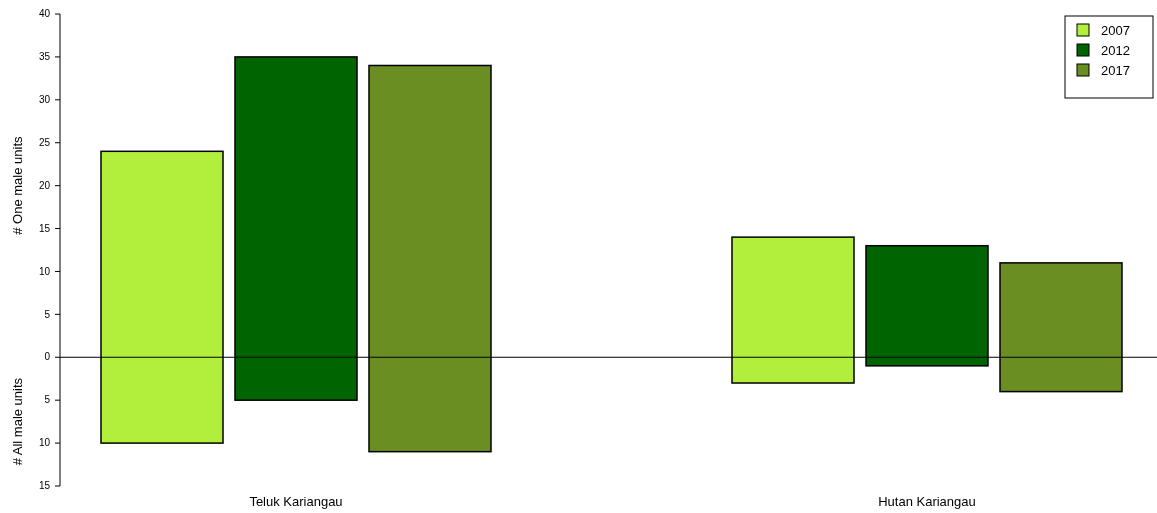 Image resolution: width=1157 pixels, height=513 pixels. Describe the element at coordinates (296, 501) in the screenshot. I see `x-tick-label: Teluk Kariangau` at that location.